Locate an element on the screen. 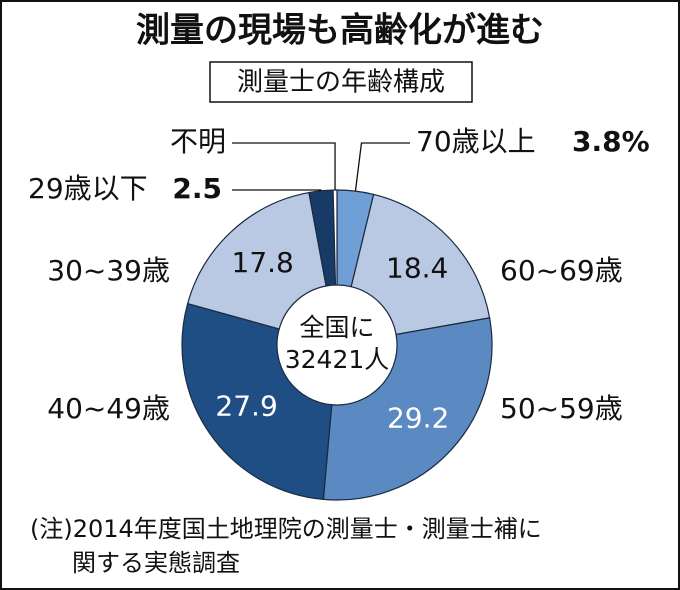 The image size is (680, 590). category-label: 50~59歳 is located at coordinates (561, 408).